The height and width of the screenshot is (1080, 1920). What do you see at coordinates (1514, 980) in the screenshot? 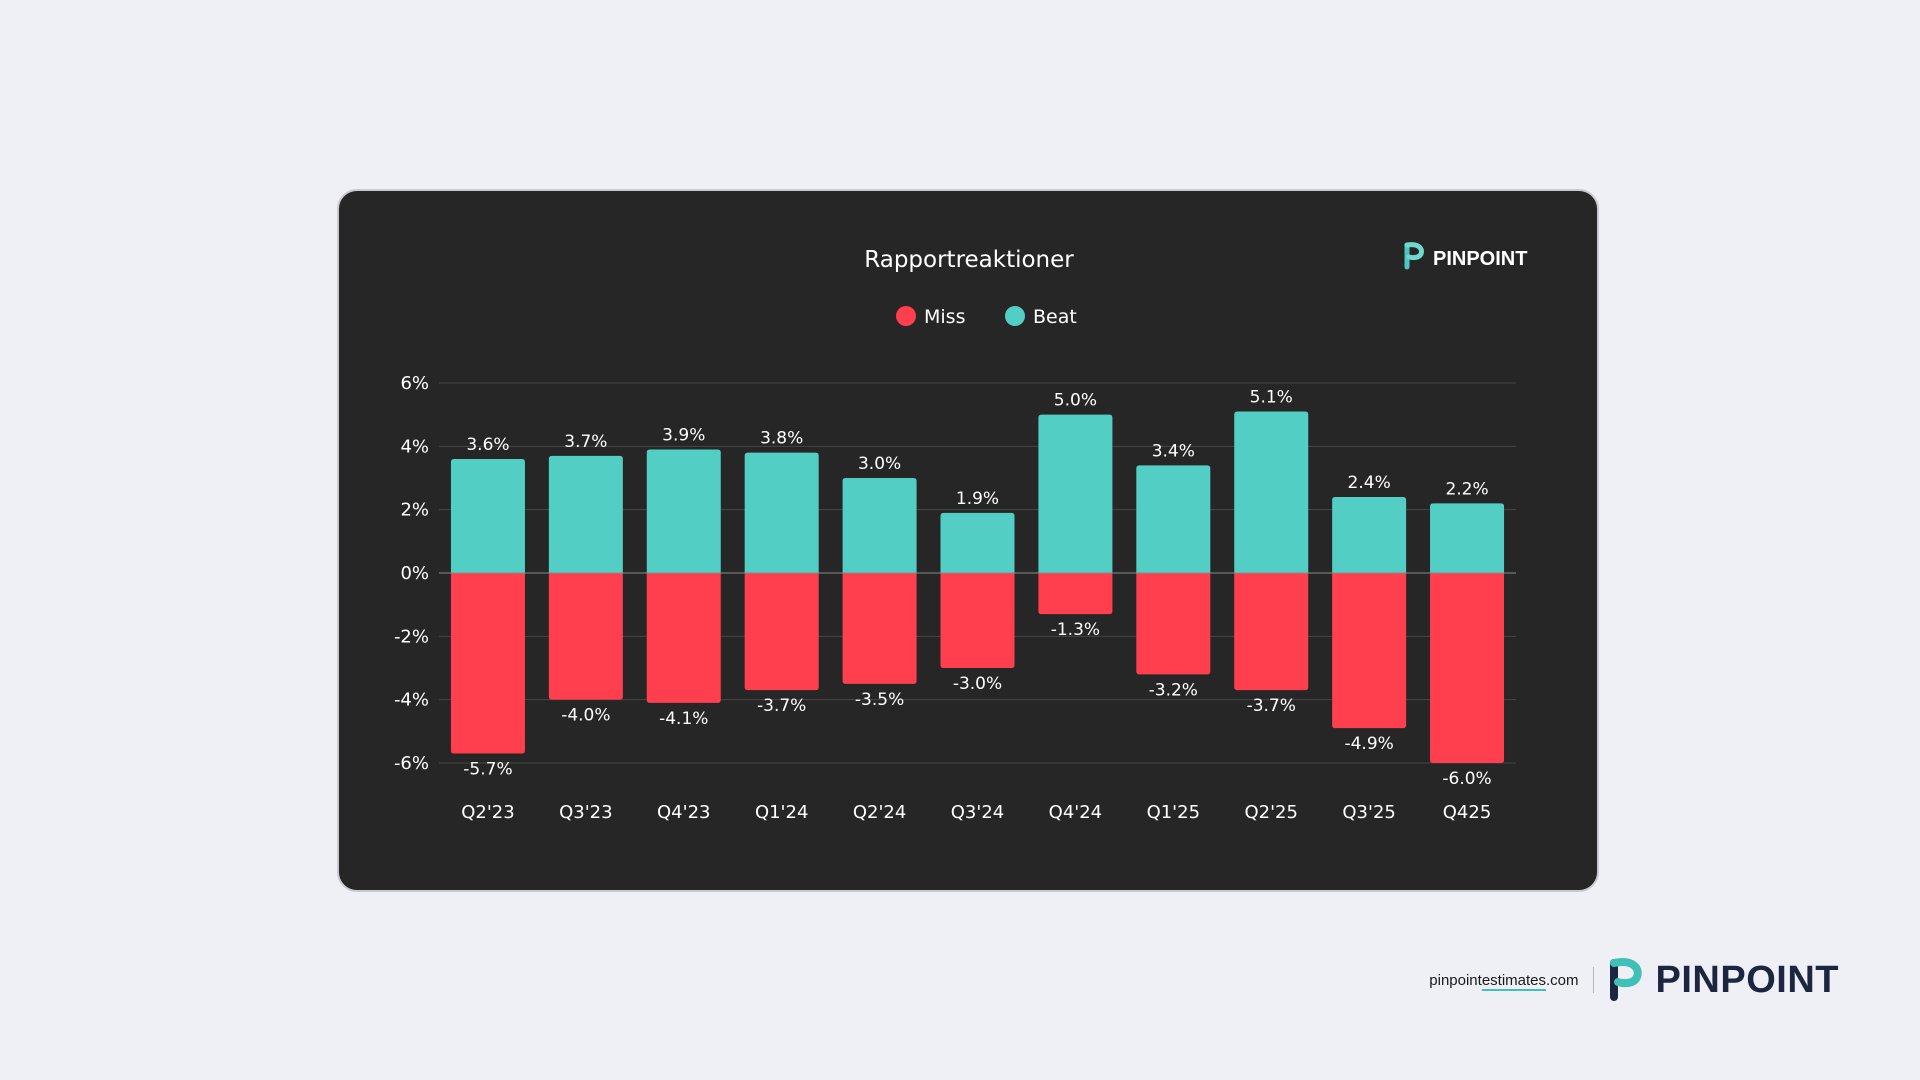
I see `footer-url-underlined: estimates` at bounding box center [1514, 980].